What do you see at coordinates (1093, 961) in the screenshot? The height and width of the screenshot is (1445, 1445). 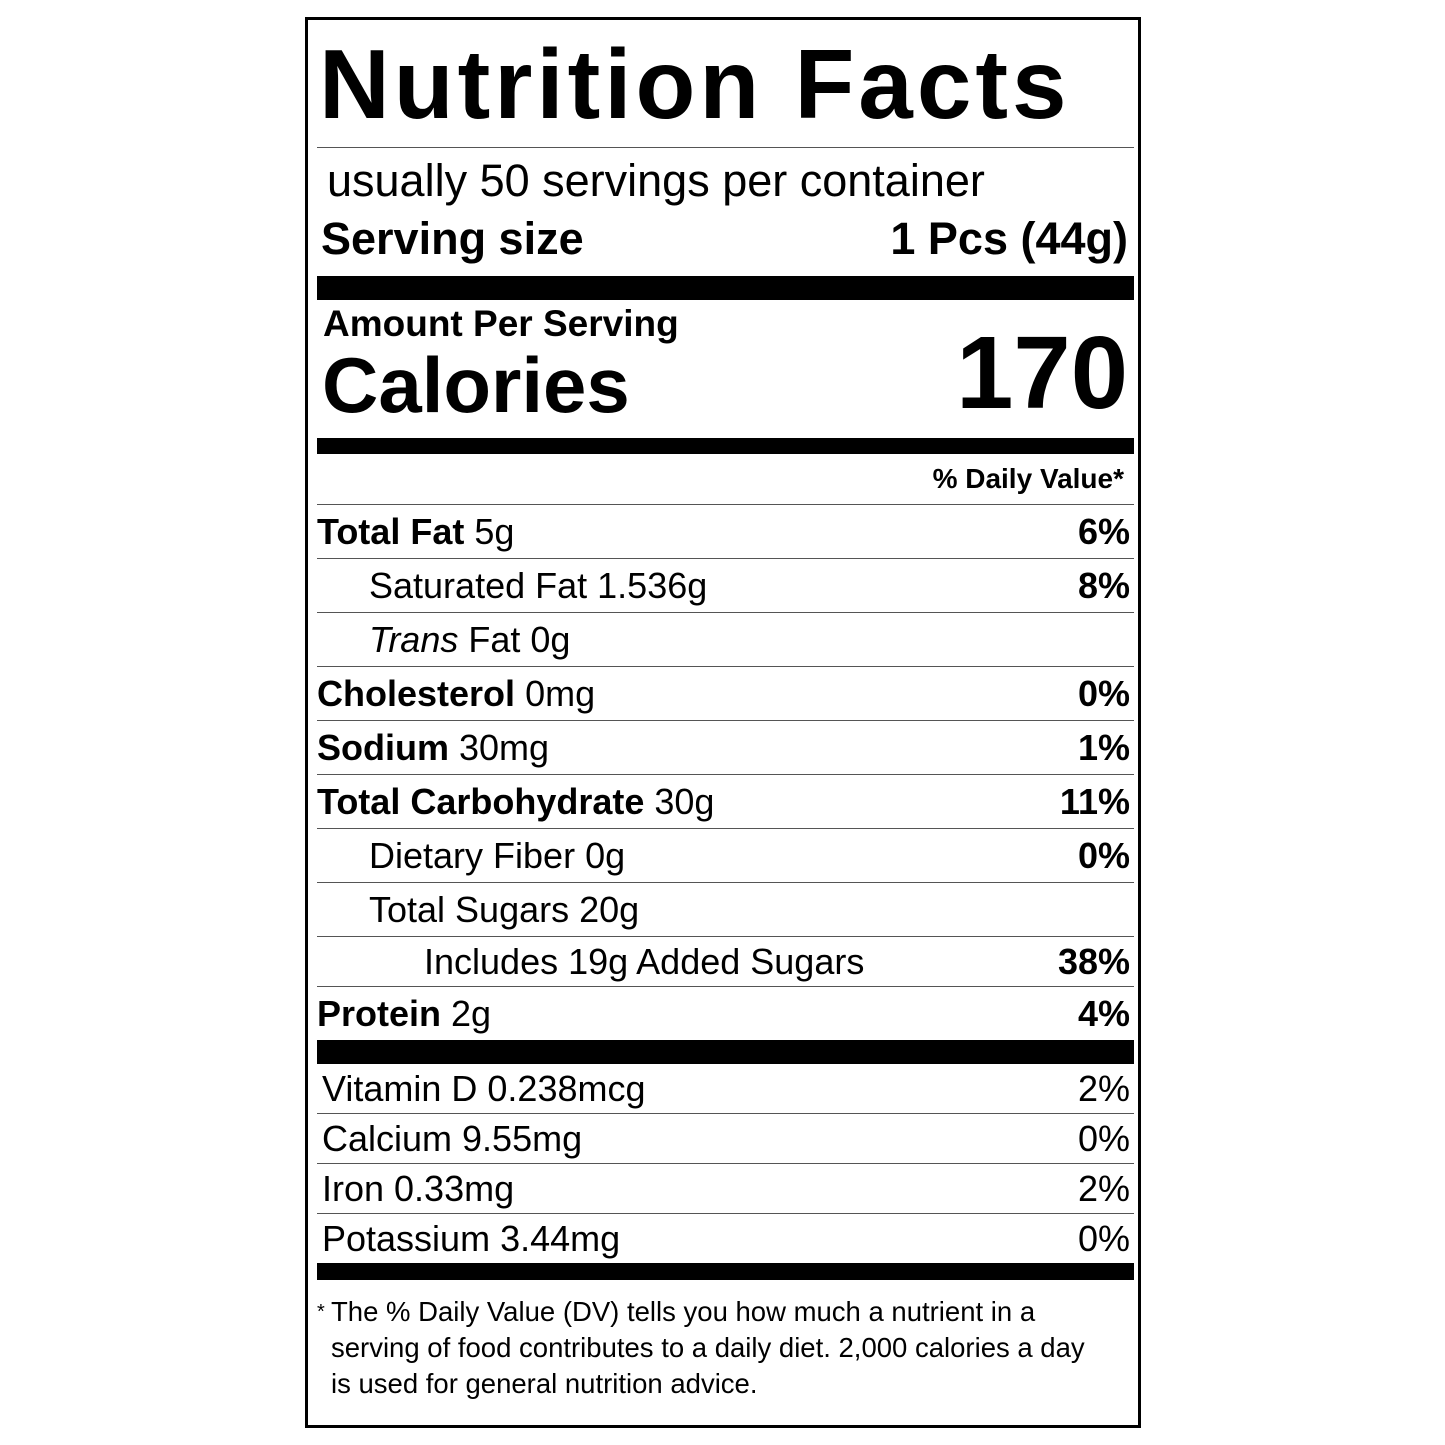 I see `nutrient-dv: 38%` at bounding box center [1093, 961].